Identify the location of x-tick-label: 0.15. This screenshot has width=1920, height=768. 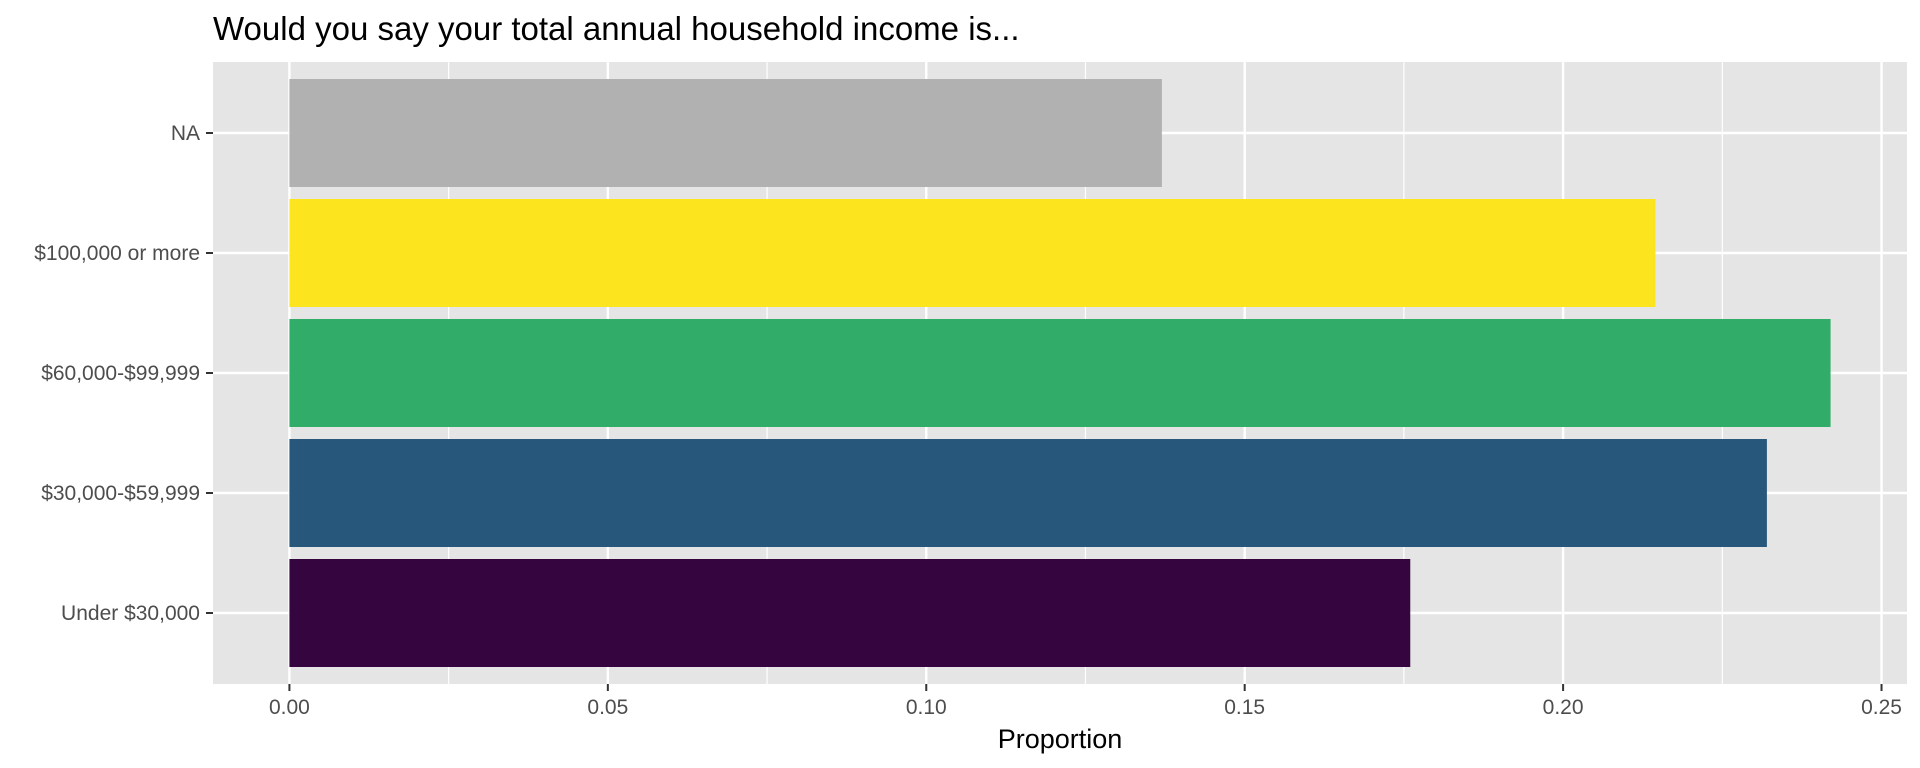
(1244, 707).